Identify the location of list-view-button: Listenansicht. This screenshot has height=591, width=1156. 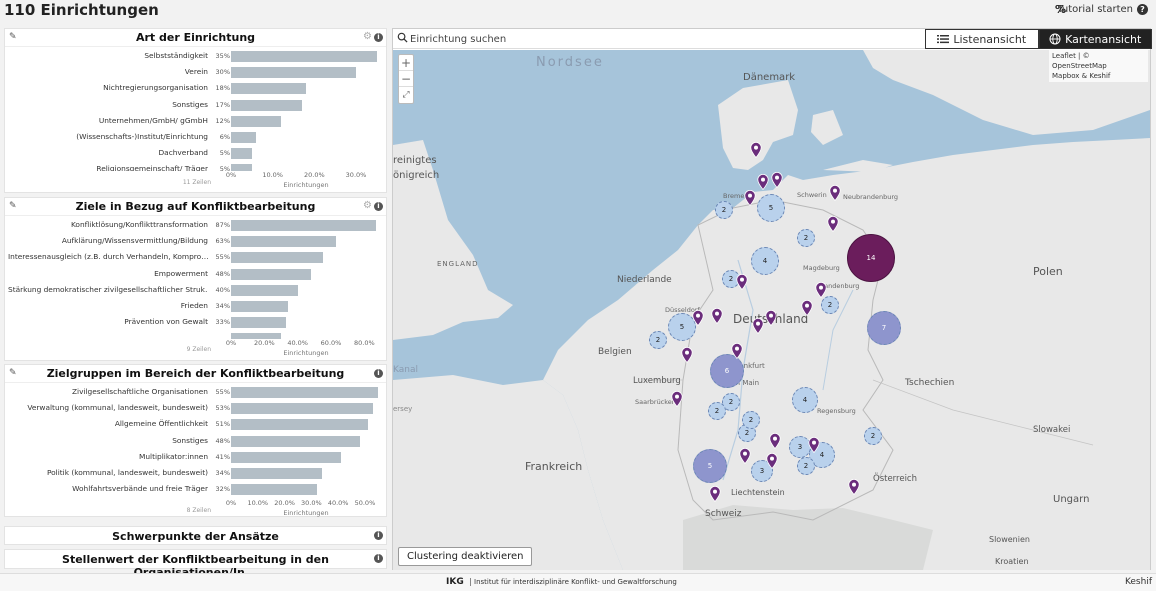
(982, 39).